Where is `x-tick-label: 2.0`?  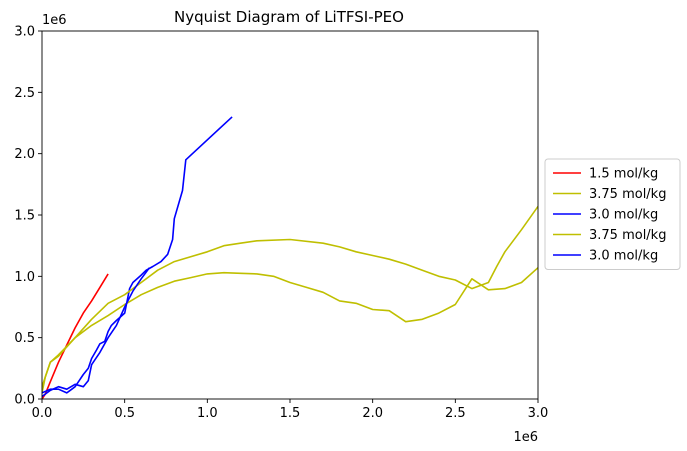
x-tick-label: 2.0 is located at coordinates (372, 413).